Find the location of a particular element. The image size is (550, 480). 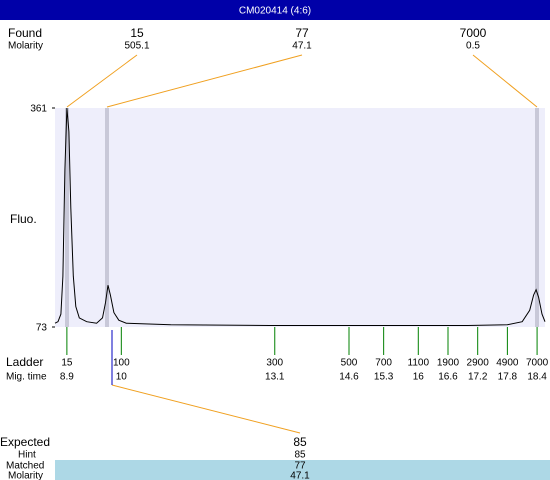

y-tick-label: 73 is located at coordinates (42, 328).